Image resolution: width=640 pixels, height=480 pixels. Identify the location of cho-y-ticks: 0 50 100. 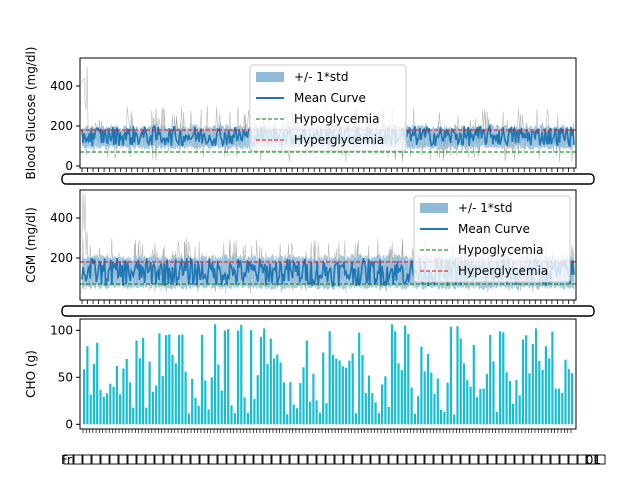
(65, 377).